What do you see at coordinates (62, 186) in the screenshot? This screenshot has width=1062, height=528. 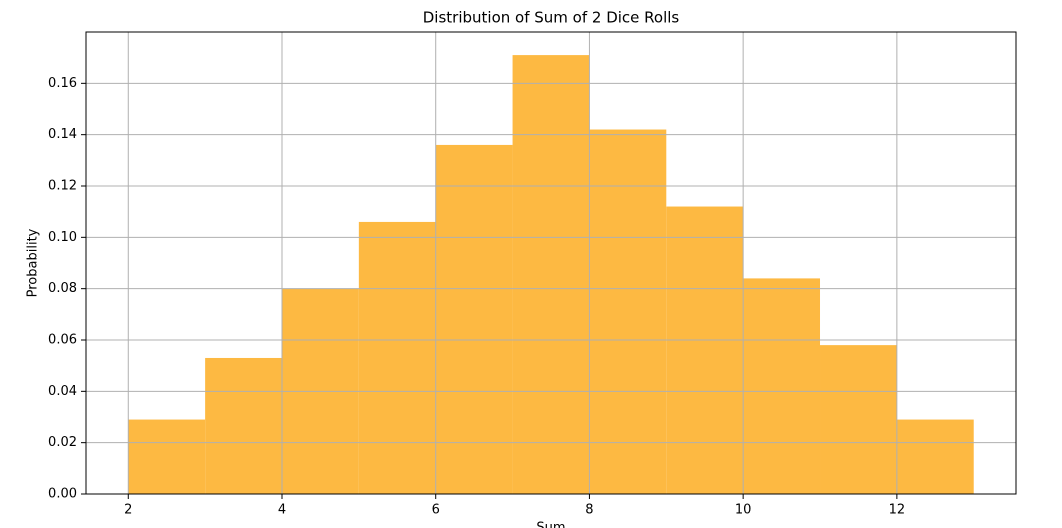 I see `y-tick-label: 0.12` at bounding box center [62, 186].